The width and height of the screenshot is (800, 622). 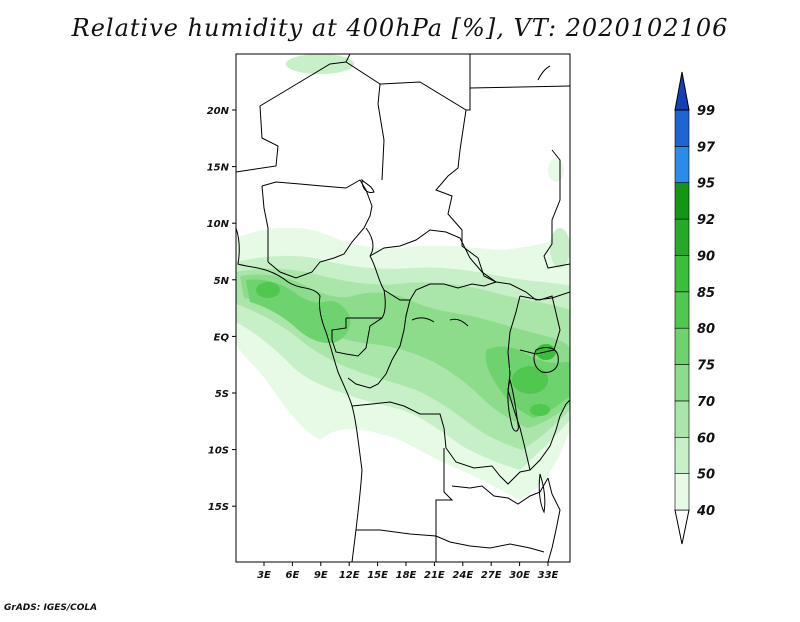 I want to click on border-algeria, so click(x=348, y=58).